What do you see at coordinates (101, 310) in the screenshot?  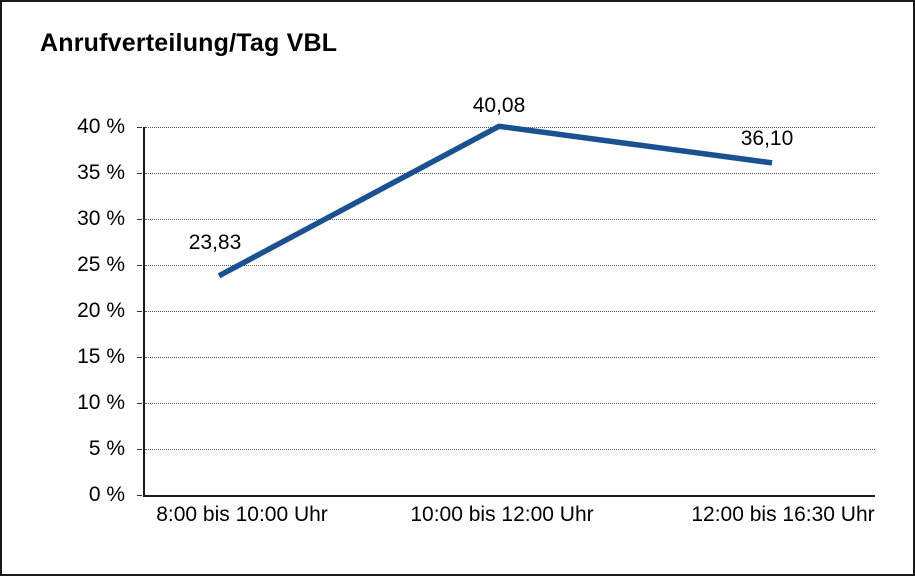 I see `y-axis-label: 20 %` at bounding box center [101, 310].